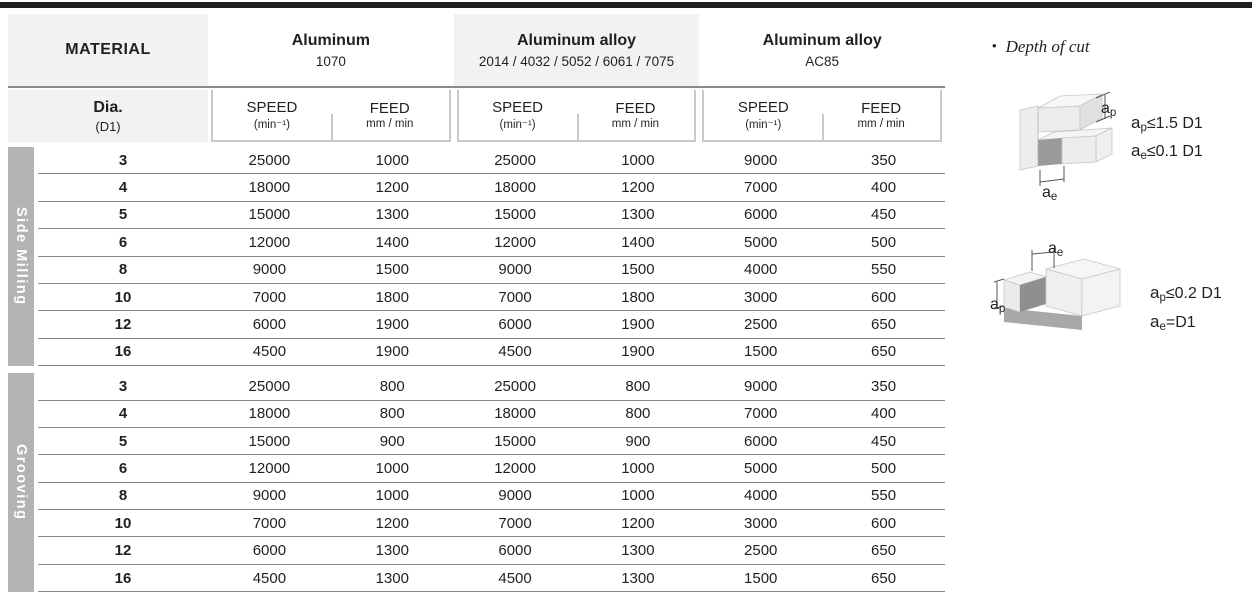 This screenshot has width=1252, height=605. What do you see at coordinates (761, 215) in the screenshot?
I see `speed-value-ac85: 6000` at bounding box center [761, 215].